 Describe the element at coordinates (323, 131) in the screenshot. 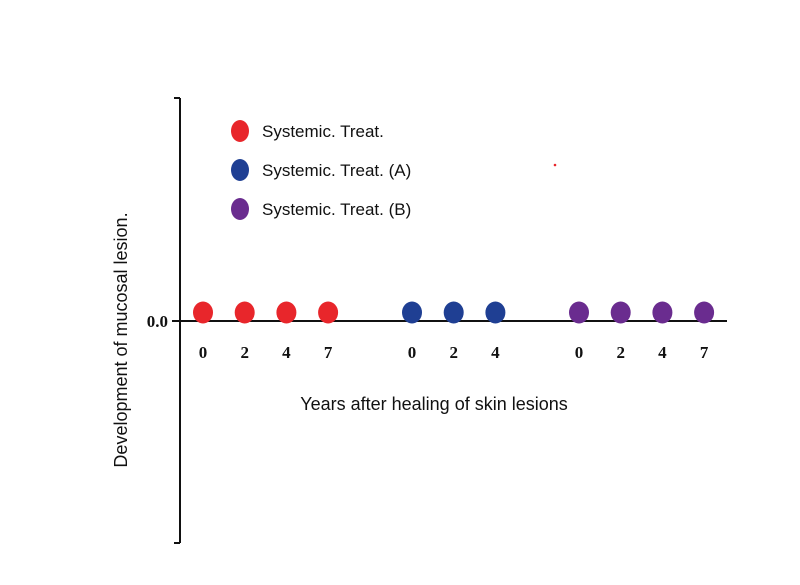

I see `legend-label-0: Systemic. Treat.` at that location.